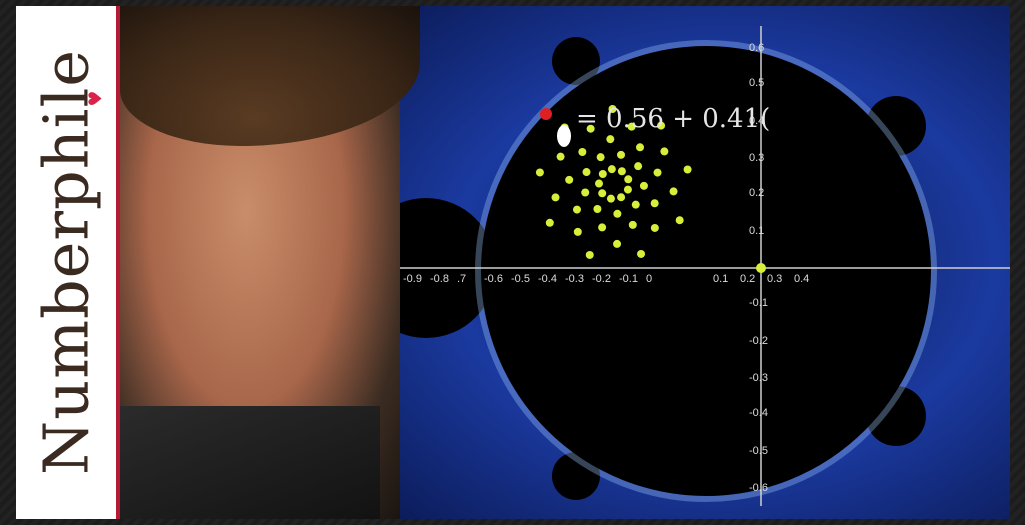 This screenshot has height=525, width=1025. Describe the element at coordinates (493, 279) in the screenshot. I see `x-tick-label: -0.6` at that location.